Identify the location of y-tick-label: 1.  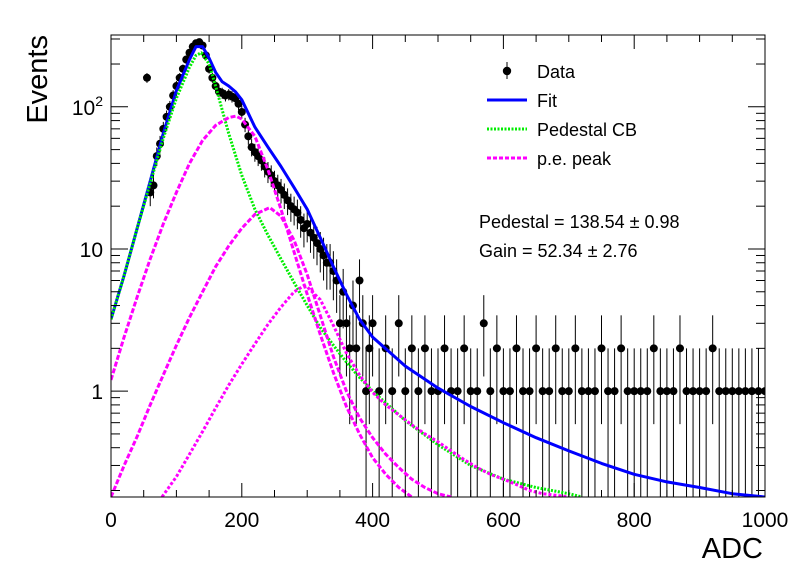
(97, 392).